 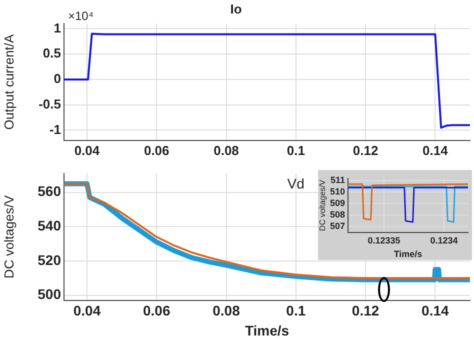 I want to click on y-tick-label: 0.5, so click(x=51, y=53).